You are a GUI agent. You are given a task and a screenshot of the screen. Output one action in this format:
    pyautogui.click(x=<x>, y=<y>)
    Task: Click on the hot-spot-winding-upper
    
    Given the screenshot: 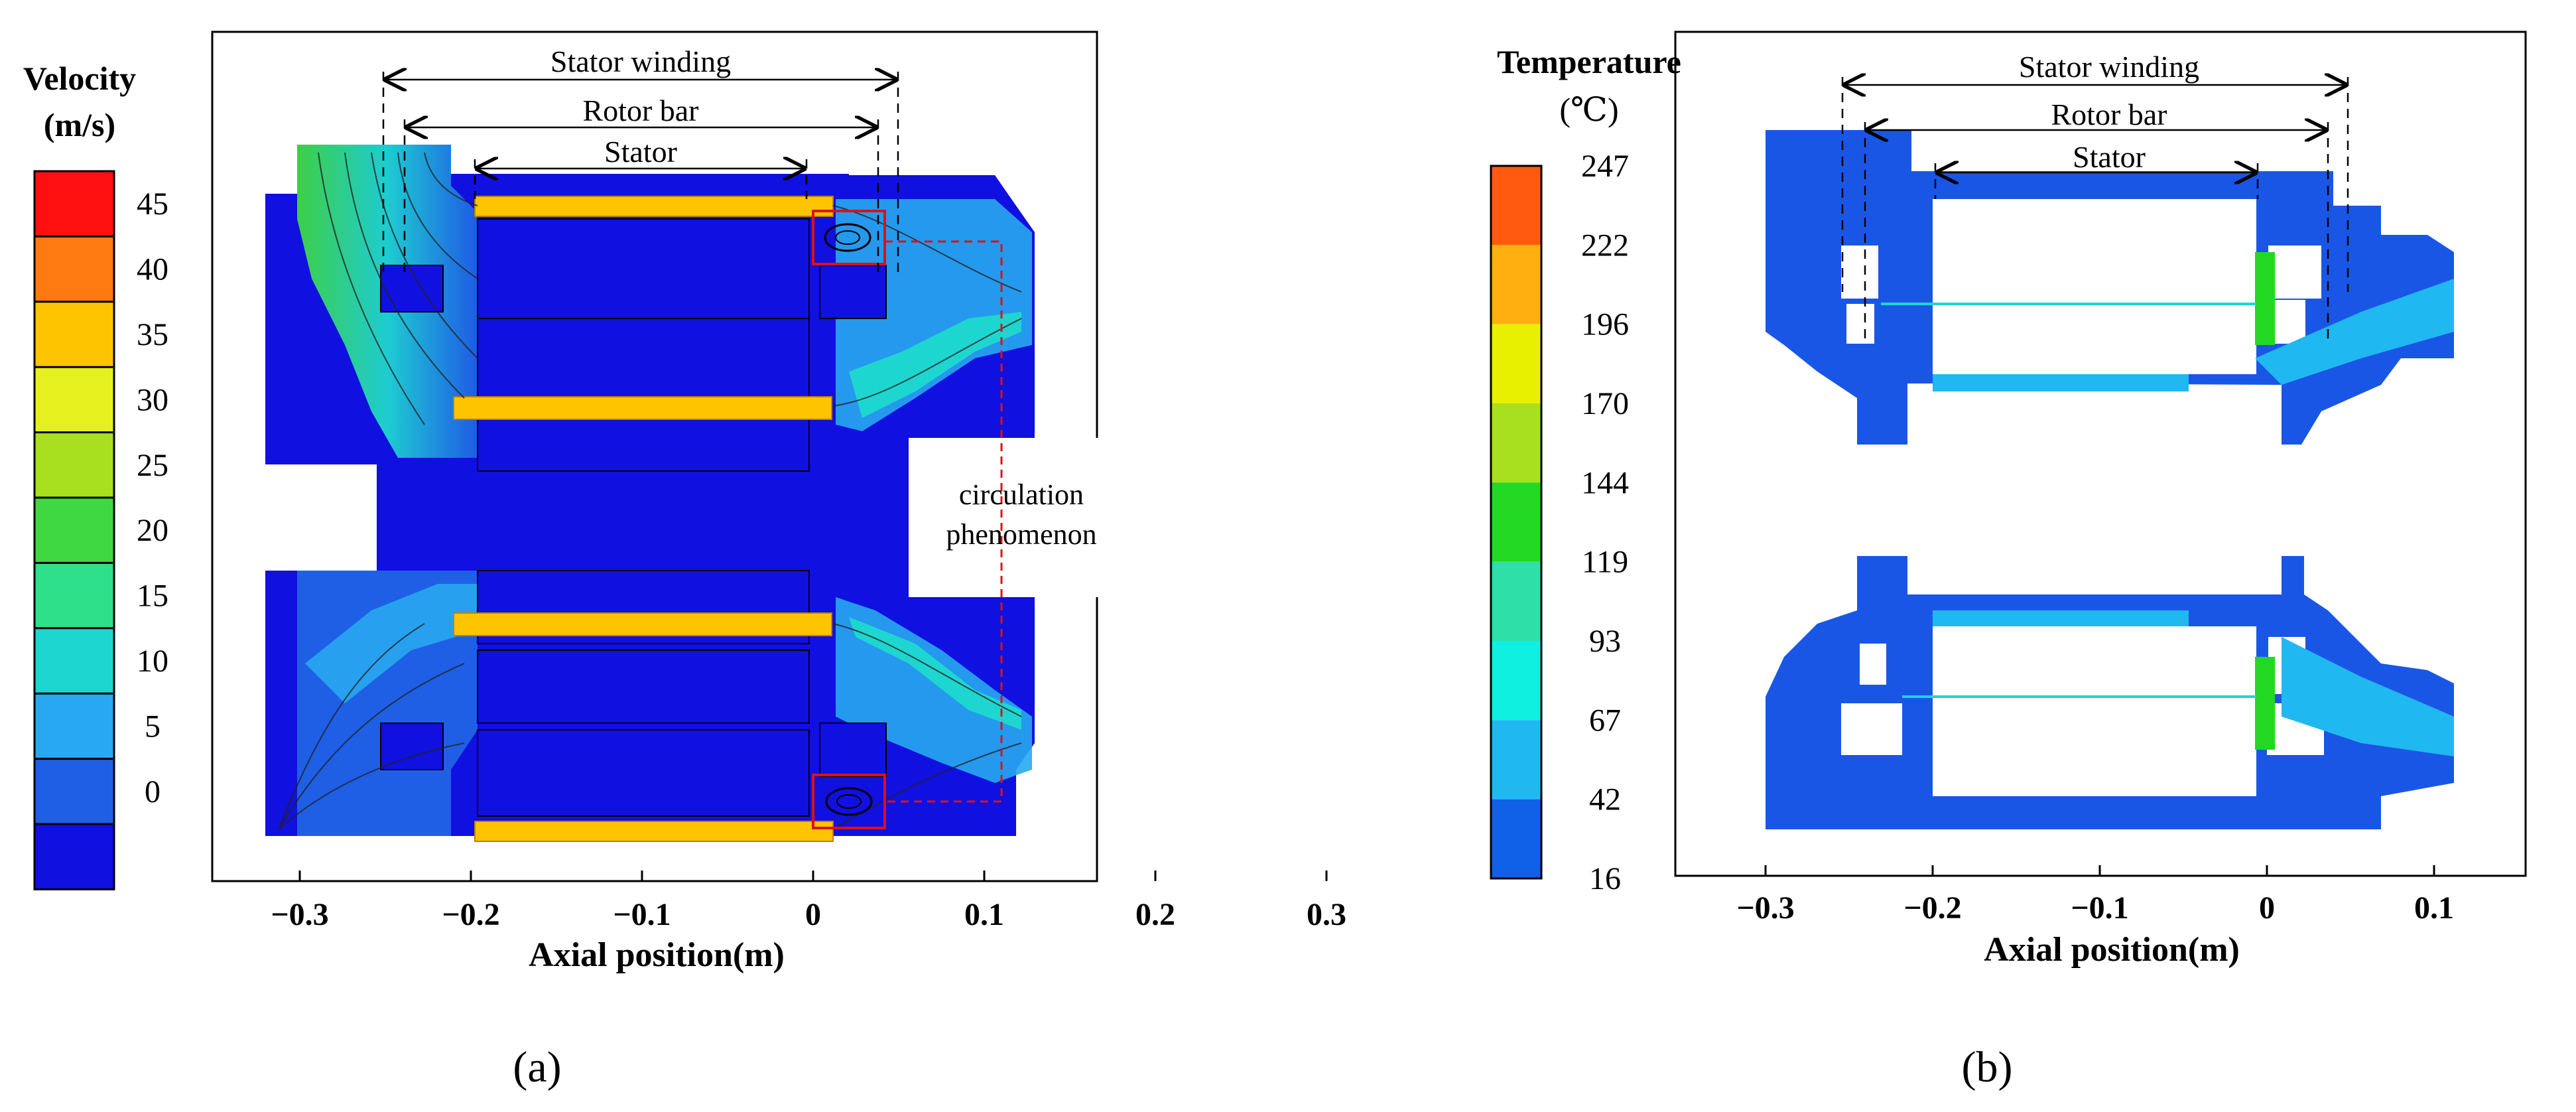 What is the action you would take?
    pyautogui.click(x=2265, y=298)
    